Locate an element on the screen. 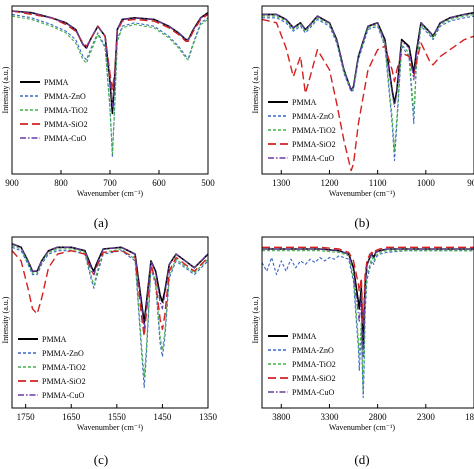  x-tick-label: 1750 is located at coordinates (26, 417).